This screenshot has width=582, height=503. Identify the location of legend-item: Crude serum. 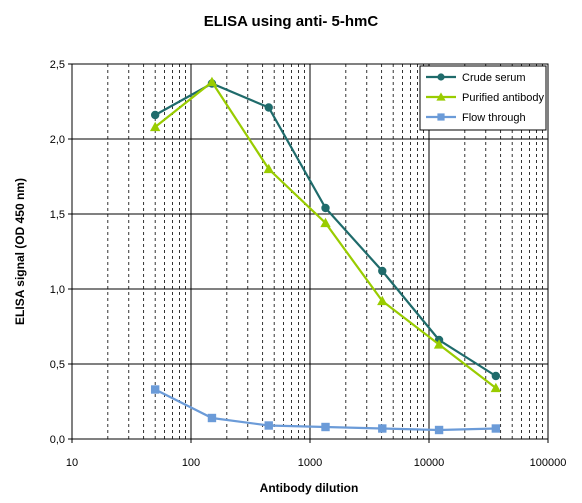
(476, 78).